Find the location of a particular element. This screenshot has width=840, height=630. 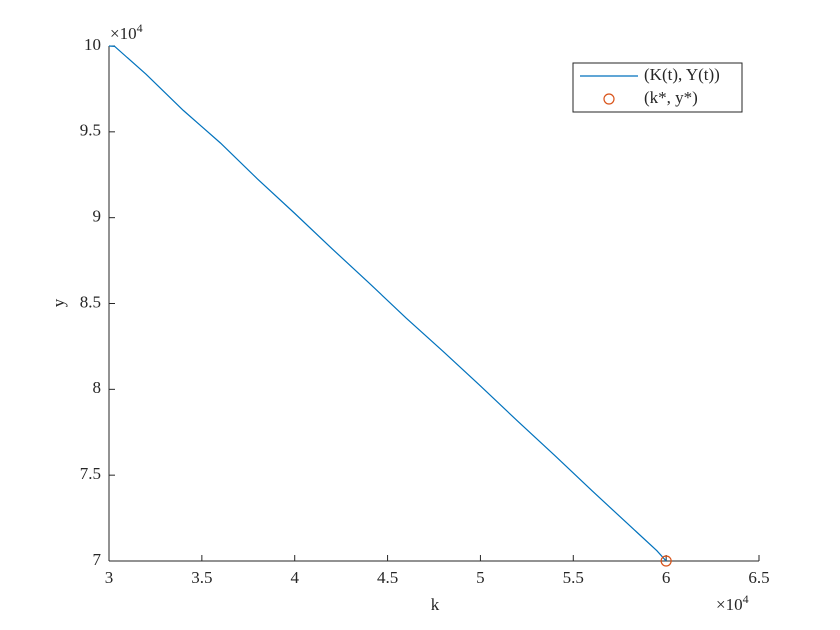

y-tick-label: 7.5 is located at coordinates (90, 473).